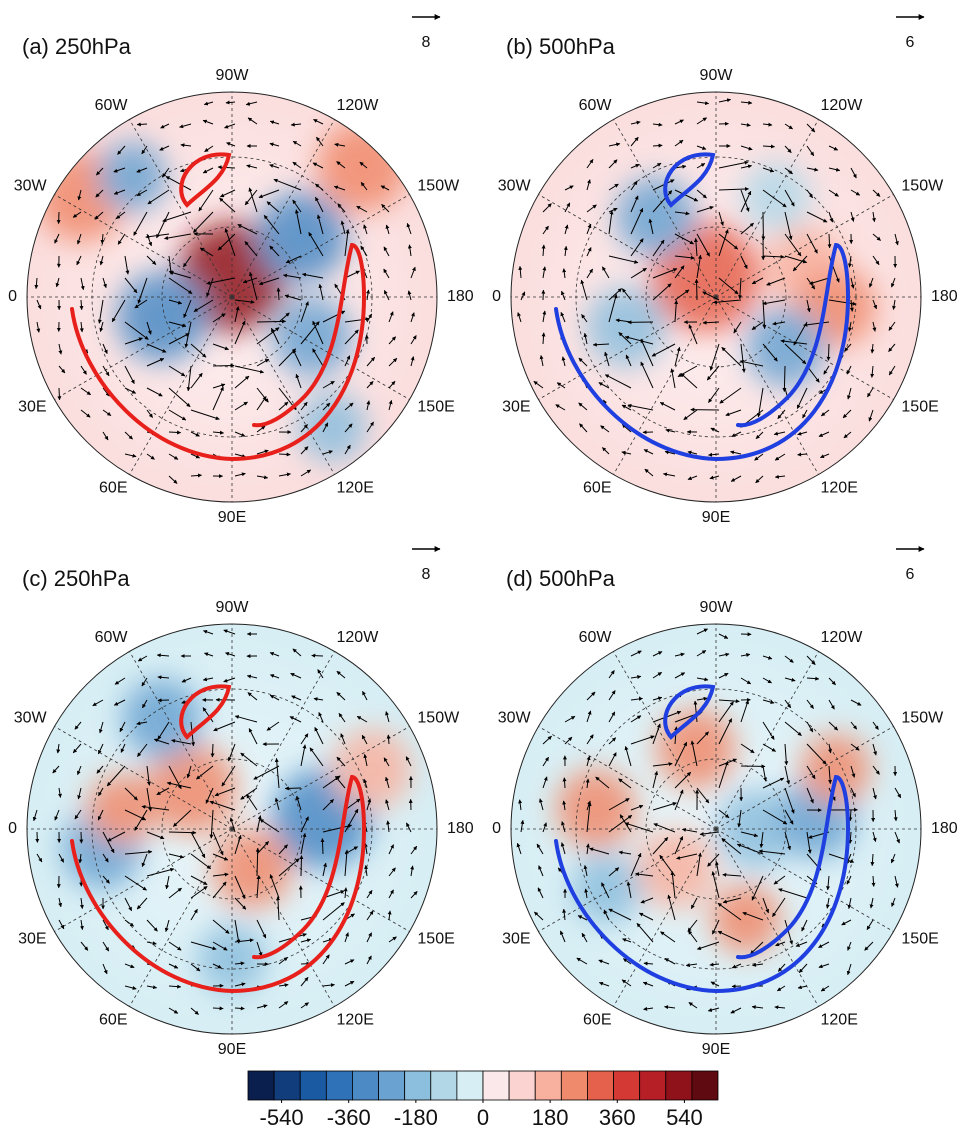 This screenshot has width=962, height=1134. I want to click on contour, so click(218, 884).